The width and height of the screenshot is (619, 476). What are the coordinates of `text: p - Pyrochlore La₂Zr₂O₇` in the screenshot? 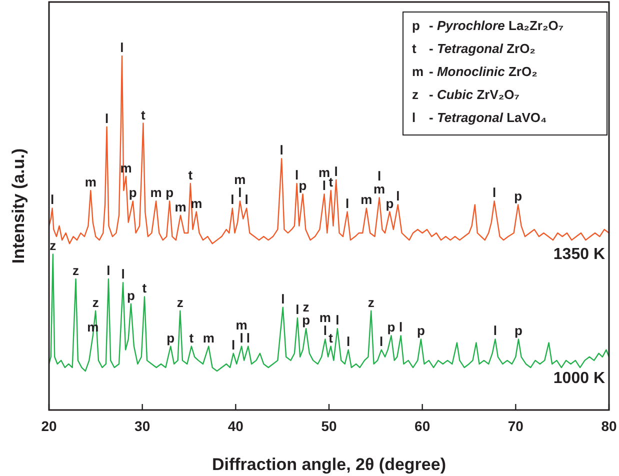 It's located at (488, 25).